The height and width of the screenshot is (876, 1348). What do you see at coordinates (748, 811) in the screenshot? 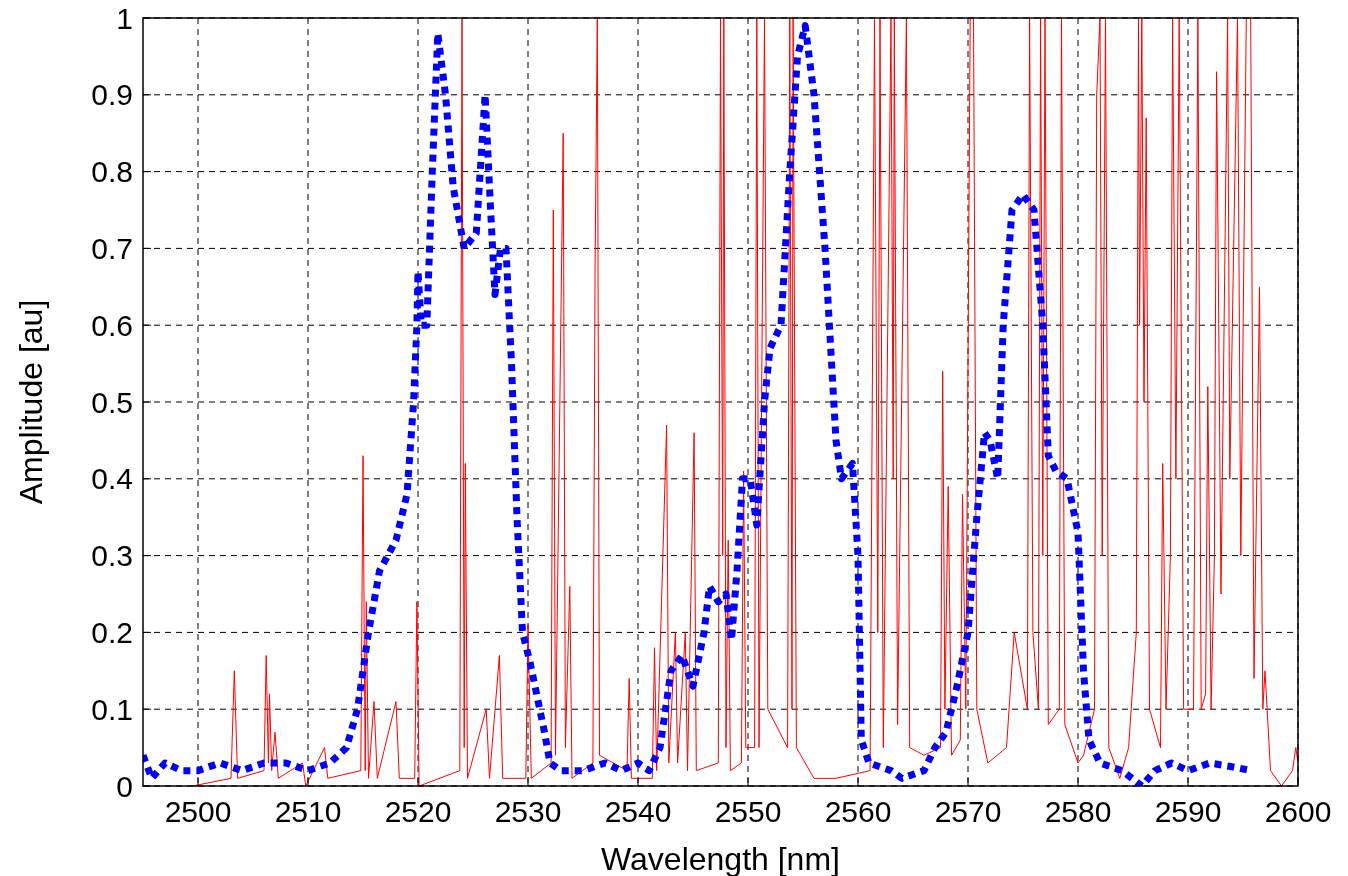
I see `x-tick-label: 2550` at bounding box center [748, 811].